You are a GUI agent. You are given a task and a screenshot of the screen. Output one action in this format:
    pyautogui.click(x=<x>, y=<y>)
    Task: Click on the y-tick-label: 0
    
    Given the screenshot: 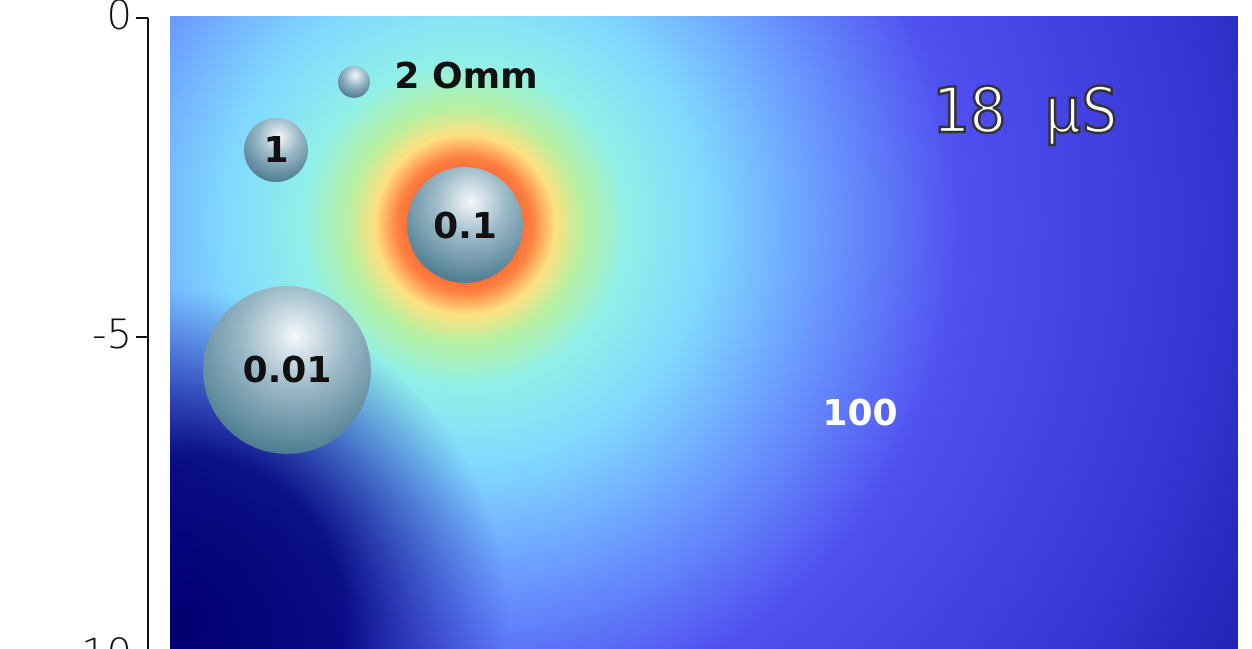 What is the action you would take?
    pyautogui.click(x=119, y=19)
    